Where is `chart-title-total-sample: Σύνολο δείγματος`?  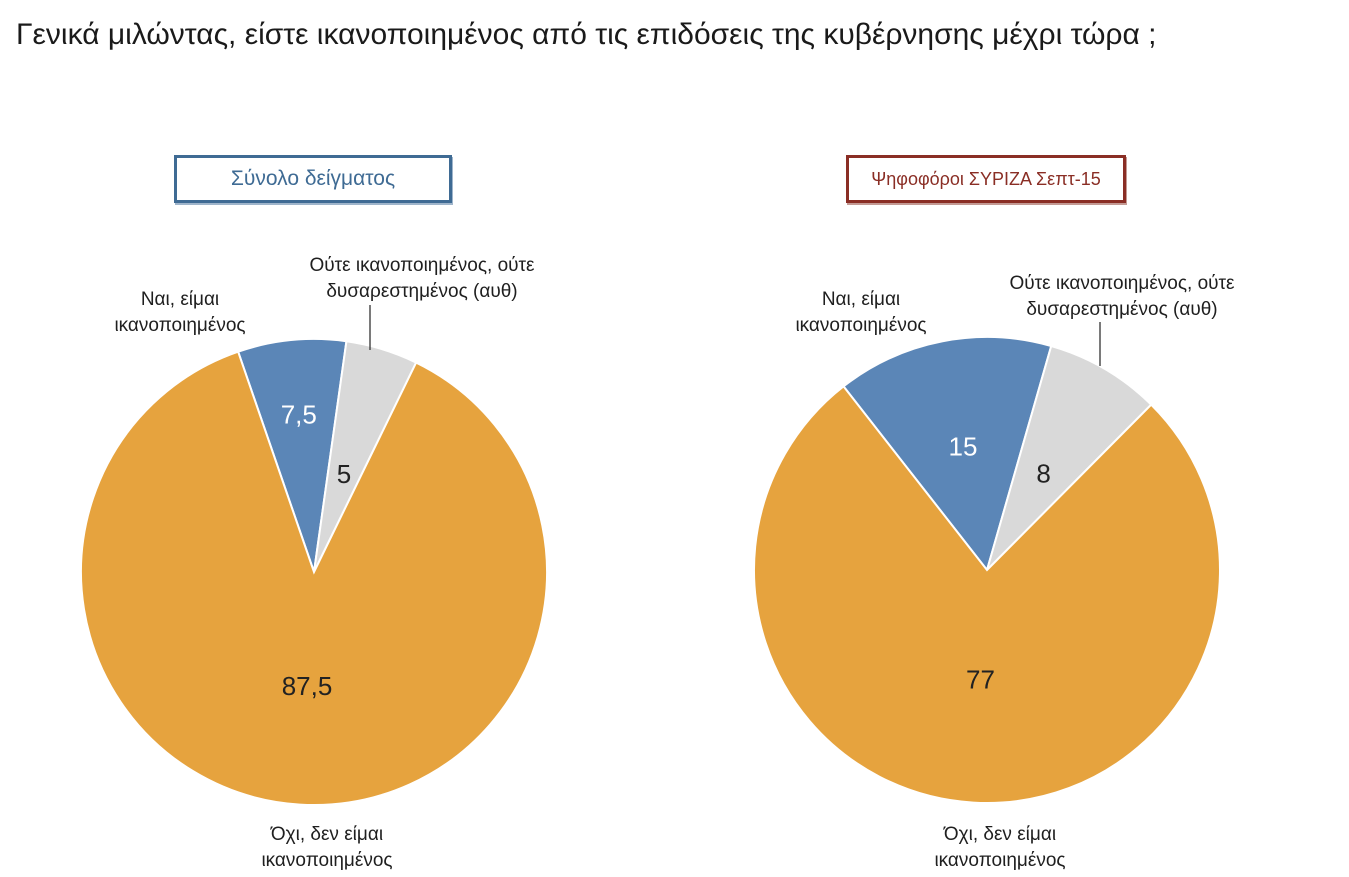
chart-title-total-sample: Σύνολο δείγματος is located at coordinates (313, 179).